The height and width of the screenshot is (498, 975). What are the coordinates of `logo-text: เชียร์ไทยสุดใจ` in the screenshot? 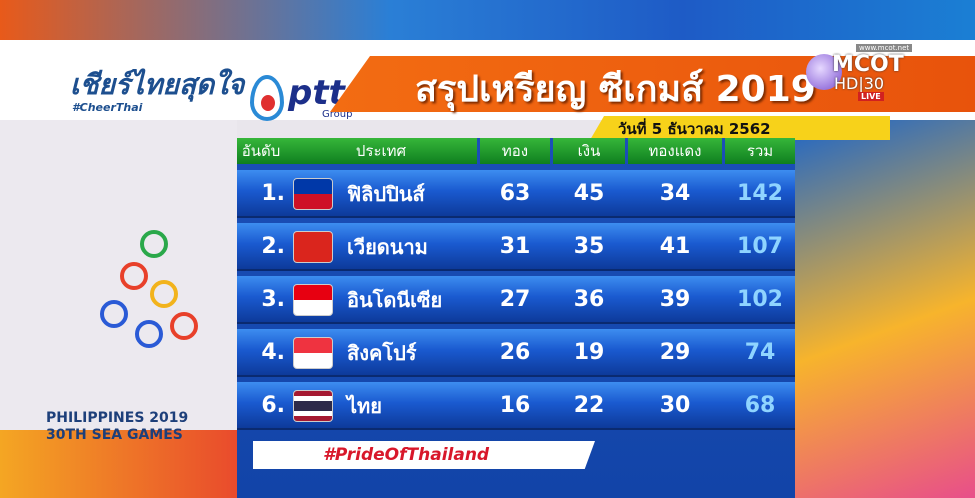 It's located at (157, 84).